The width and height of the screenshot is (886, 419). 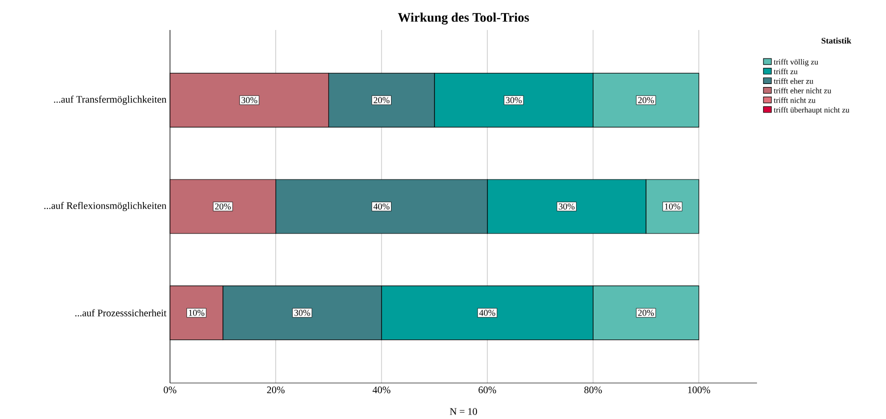 What do you see at coordinates (487, 390) in the screenshot?
I see `x-tick-label: 60%` at bounding box center [487, 390].